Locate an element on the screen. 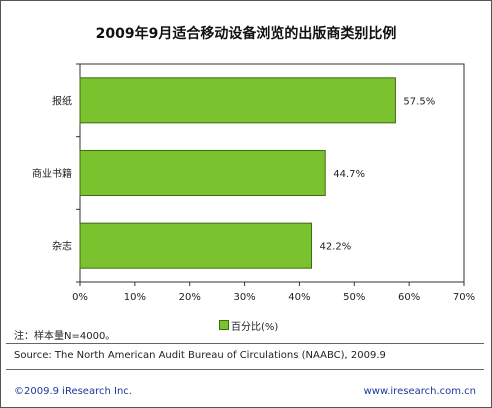 Image resolution: width=492 pixels, height=408 pixels. copyright-text: ©2009.9 iResearch Inc. is located at coordinates (73, 391).